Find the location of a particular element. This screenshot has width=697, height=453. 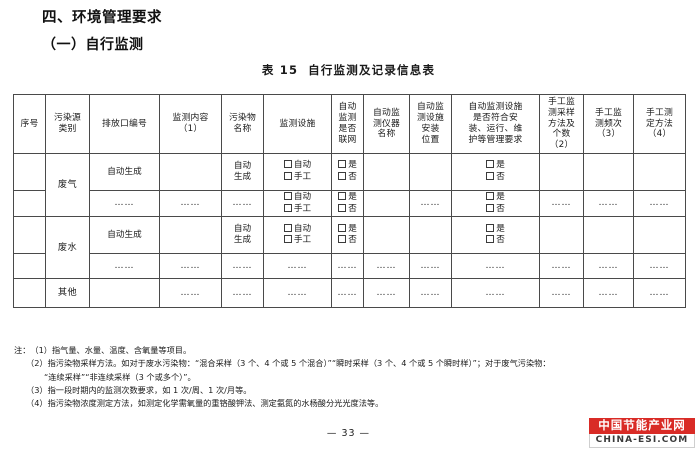

cell-pollutant-name: 自动 生成 is located at coordinates (242, 235).